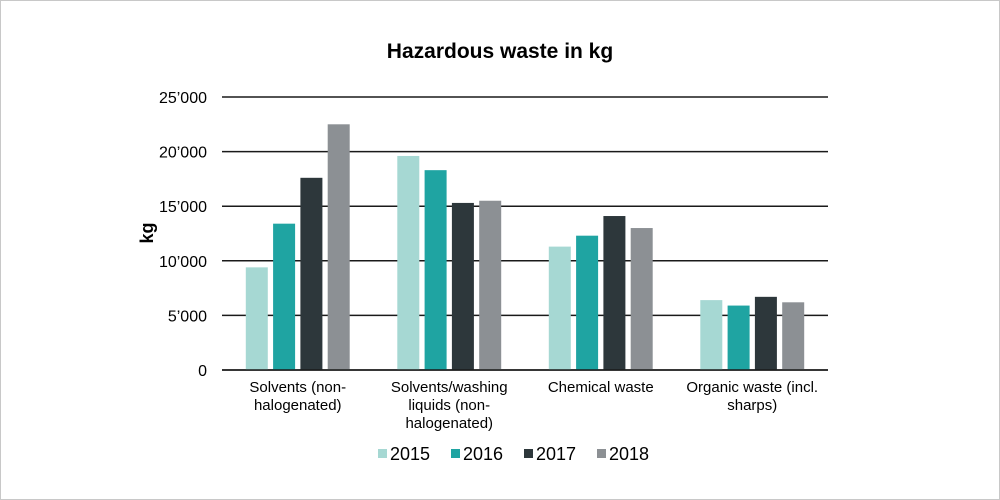 This screenshot has height=500, width=1000. What do you see at coordinates (462, 286) in the screenshot?
I see `bar-2017-cat2` at bounding box center [462, 286].